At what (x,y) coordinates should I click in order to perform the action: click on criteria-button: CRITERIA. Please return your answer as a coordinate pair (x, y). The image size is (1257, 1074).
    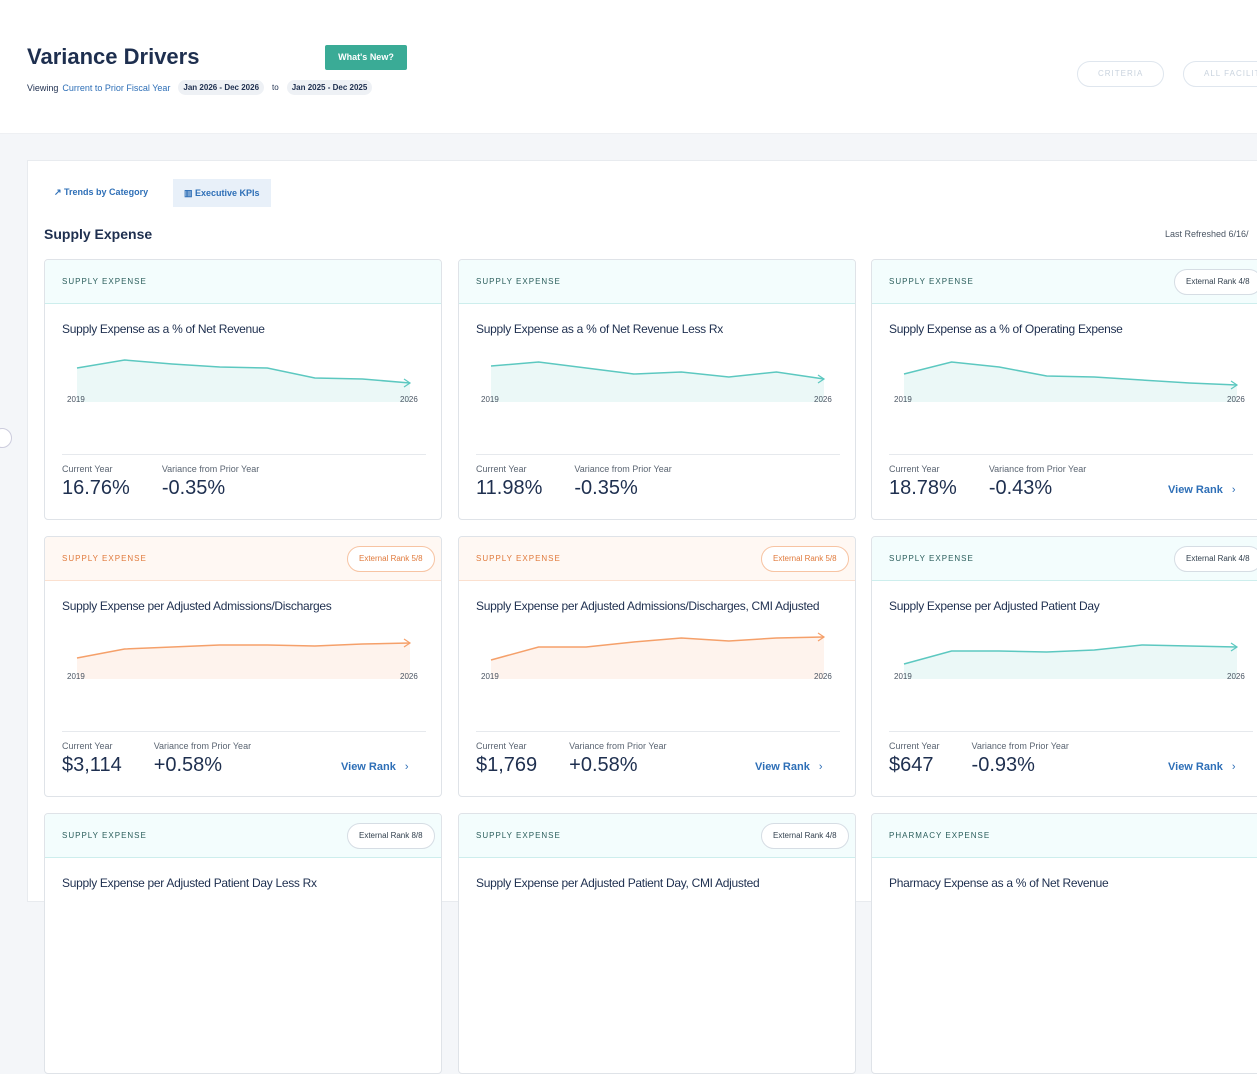
    Looking at the image, I should click on (1121, 74).